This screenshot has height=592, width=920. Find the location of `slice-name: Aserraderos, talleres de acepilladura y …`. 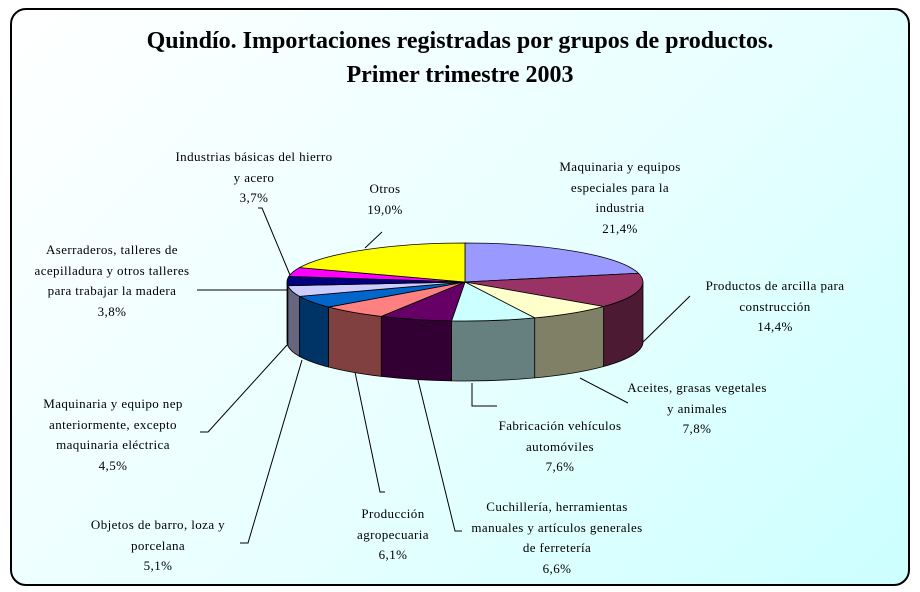

slice-name: Aserraderos, talleres de acepilladura y … is located at coordinates (112, 270).